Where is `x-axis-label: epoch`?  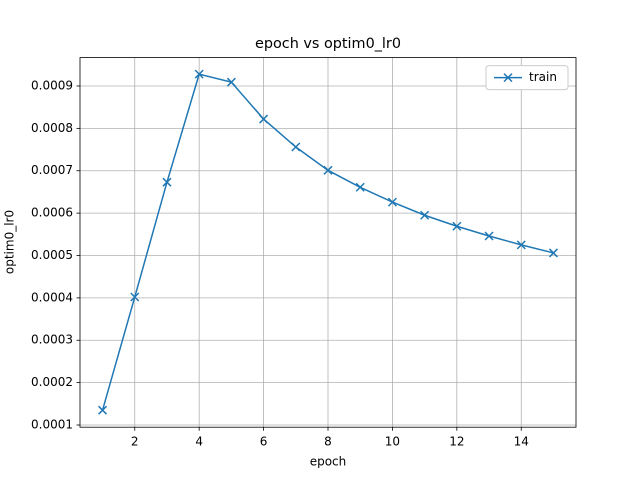
x-axis-label: epoch is located at coordinates (328, 462).